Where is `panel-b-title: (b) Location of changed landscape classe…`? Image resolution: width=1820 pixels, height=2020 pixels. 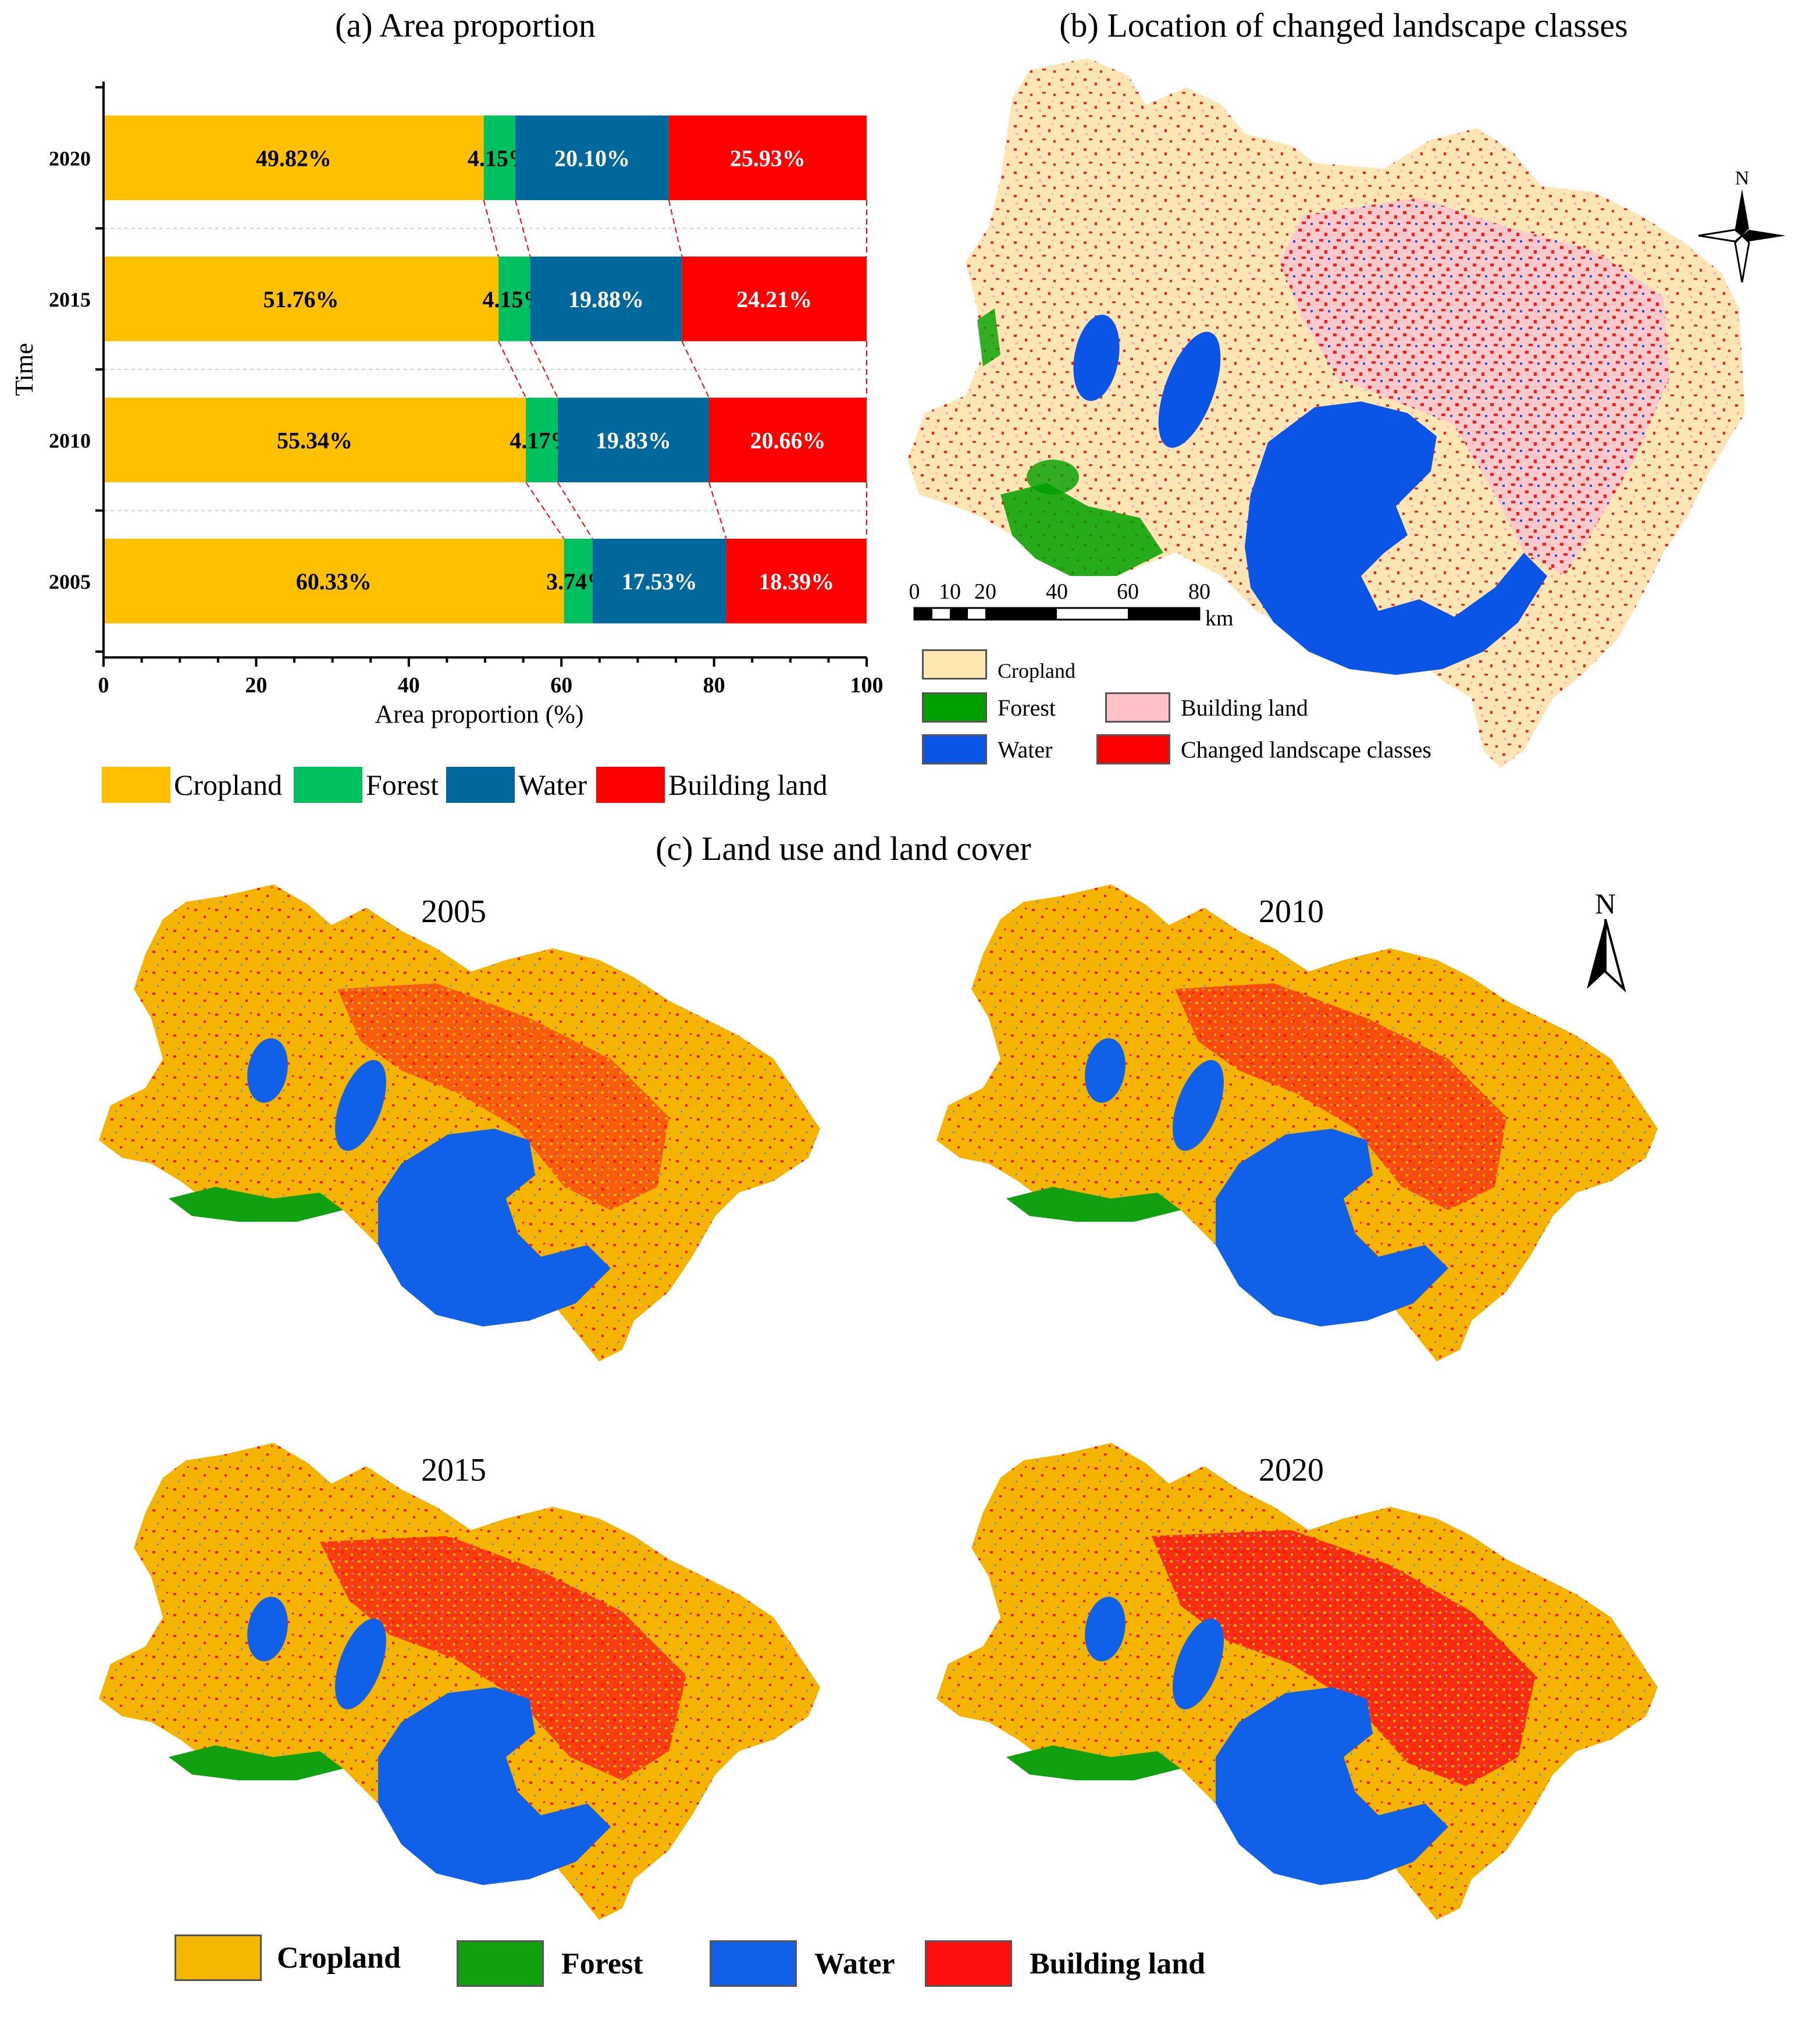
panel-b-title: (b) Location of changed landscape classe… is located at coordinates (1343, 25).